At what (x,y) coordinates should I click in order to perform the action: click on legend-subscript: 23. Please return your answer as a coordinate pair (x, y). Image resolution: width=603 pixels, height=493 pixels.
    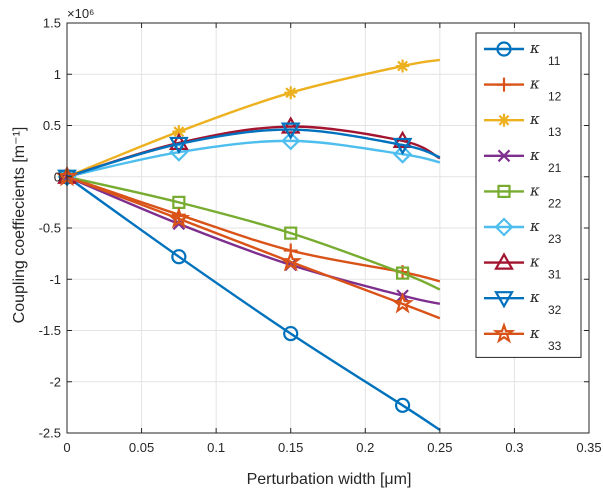
    Looking at the image, I should click on (555, 239).